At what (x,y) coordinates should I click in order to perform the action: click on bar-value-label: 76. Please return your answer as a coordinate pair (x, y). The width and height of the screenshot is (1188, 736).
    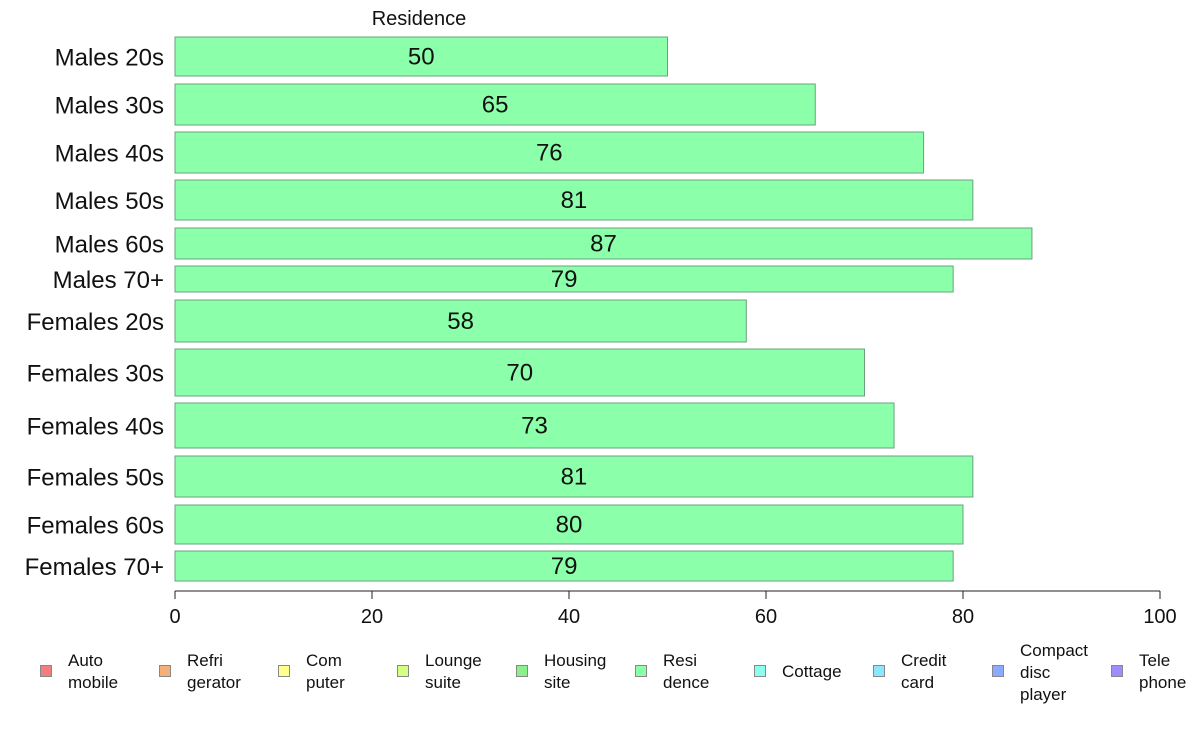
    Looking at the image, I should click on (549, 153).